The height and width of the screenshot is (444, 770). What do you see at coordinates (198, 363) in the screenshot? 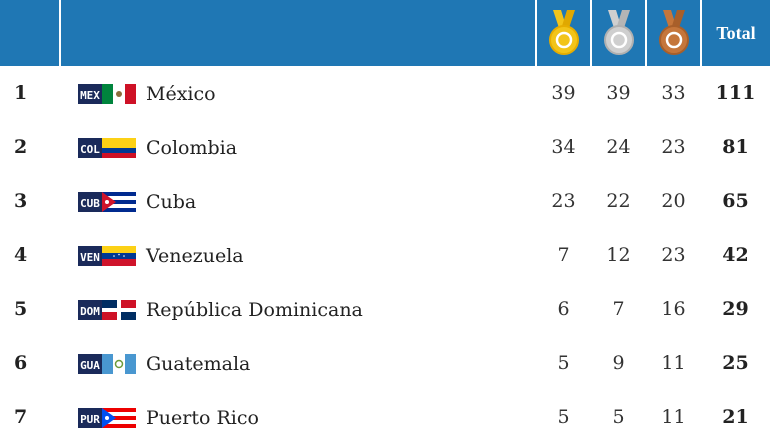
I see `country-name: Guatemala` at bounding box center [198, 363].